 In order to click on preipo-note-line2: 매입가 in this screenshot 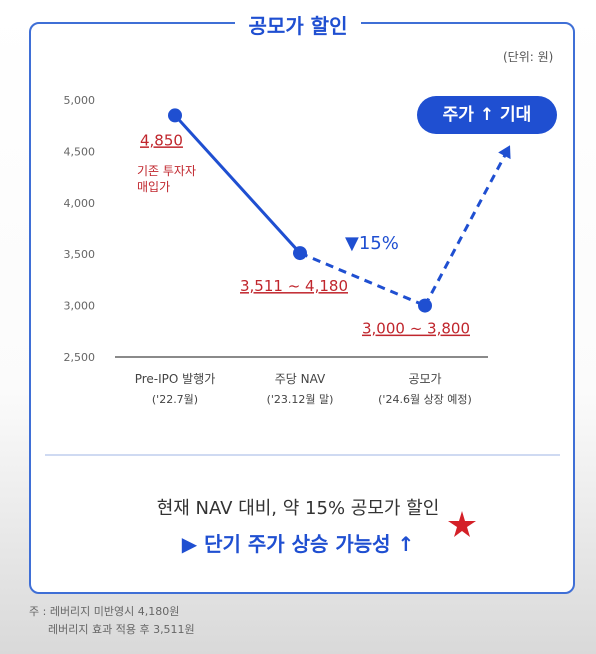, I will do `click(153, 187)`.